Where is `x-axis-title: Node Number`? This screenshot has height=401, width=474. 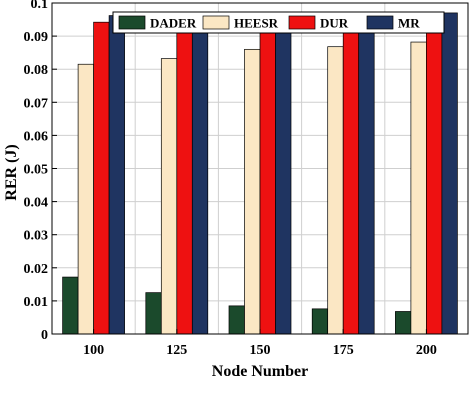 x-axis-title: Node Number is located at coordinates (260, 371).